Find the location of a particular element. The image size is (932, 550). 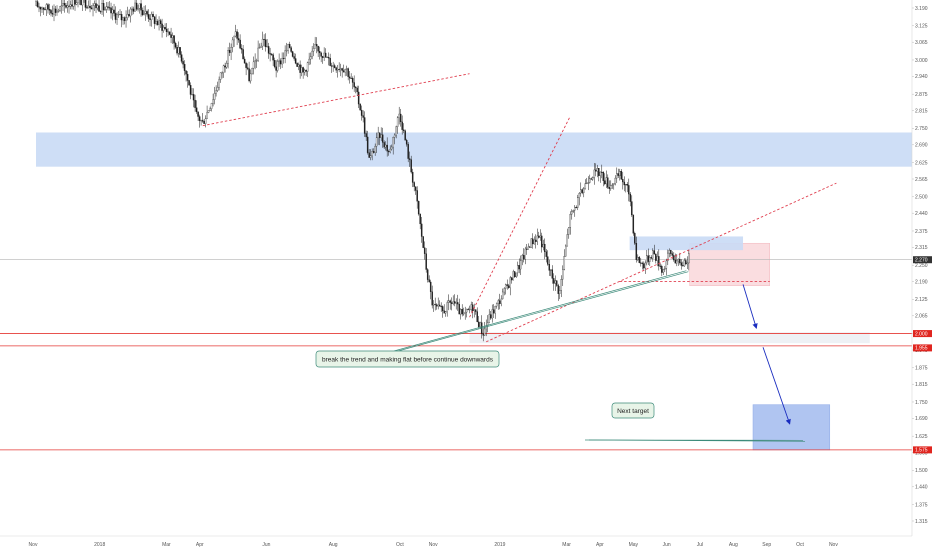

price-level-badge is located at coordinates (922, 450).